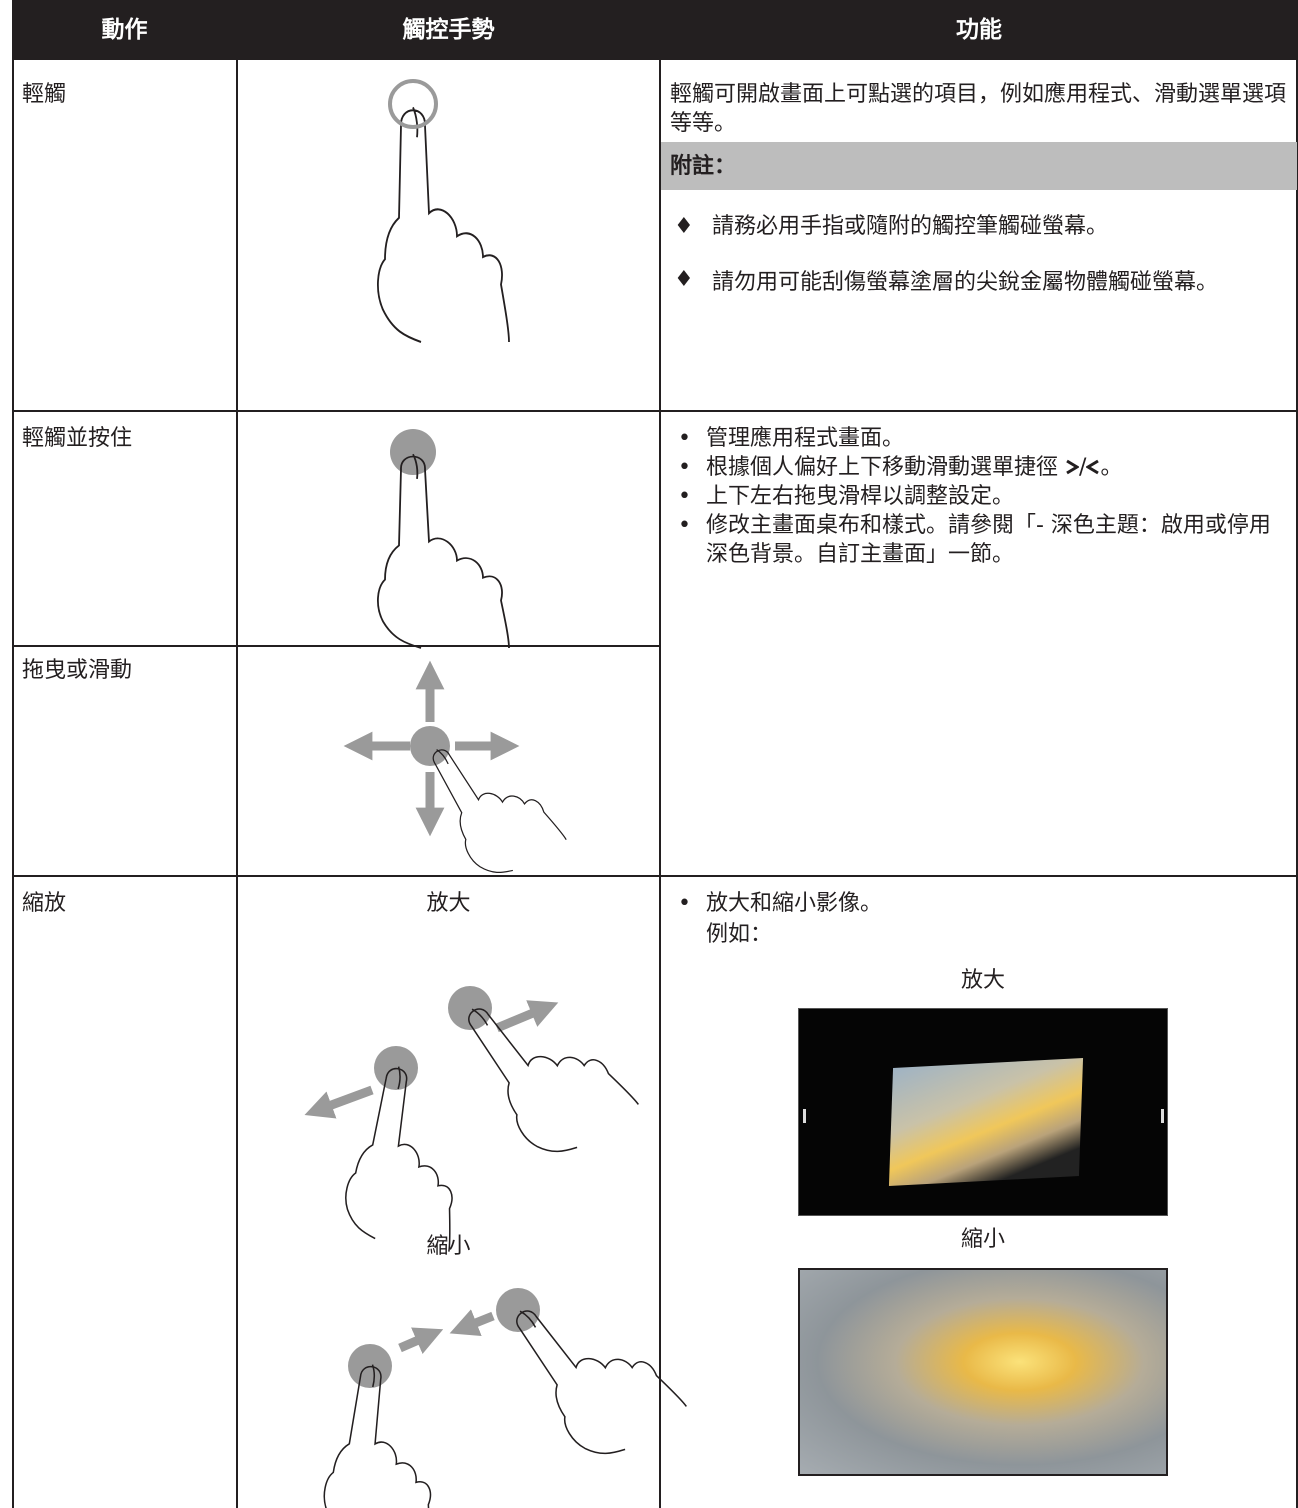  I want to click on action: 拖曳或滑動, so click(77, 670).